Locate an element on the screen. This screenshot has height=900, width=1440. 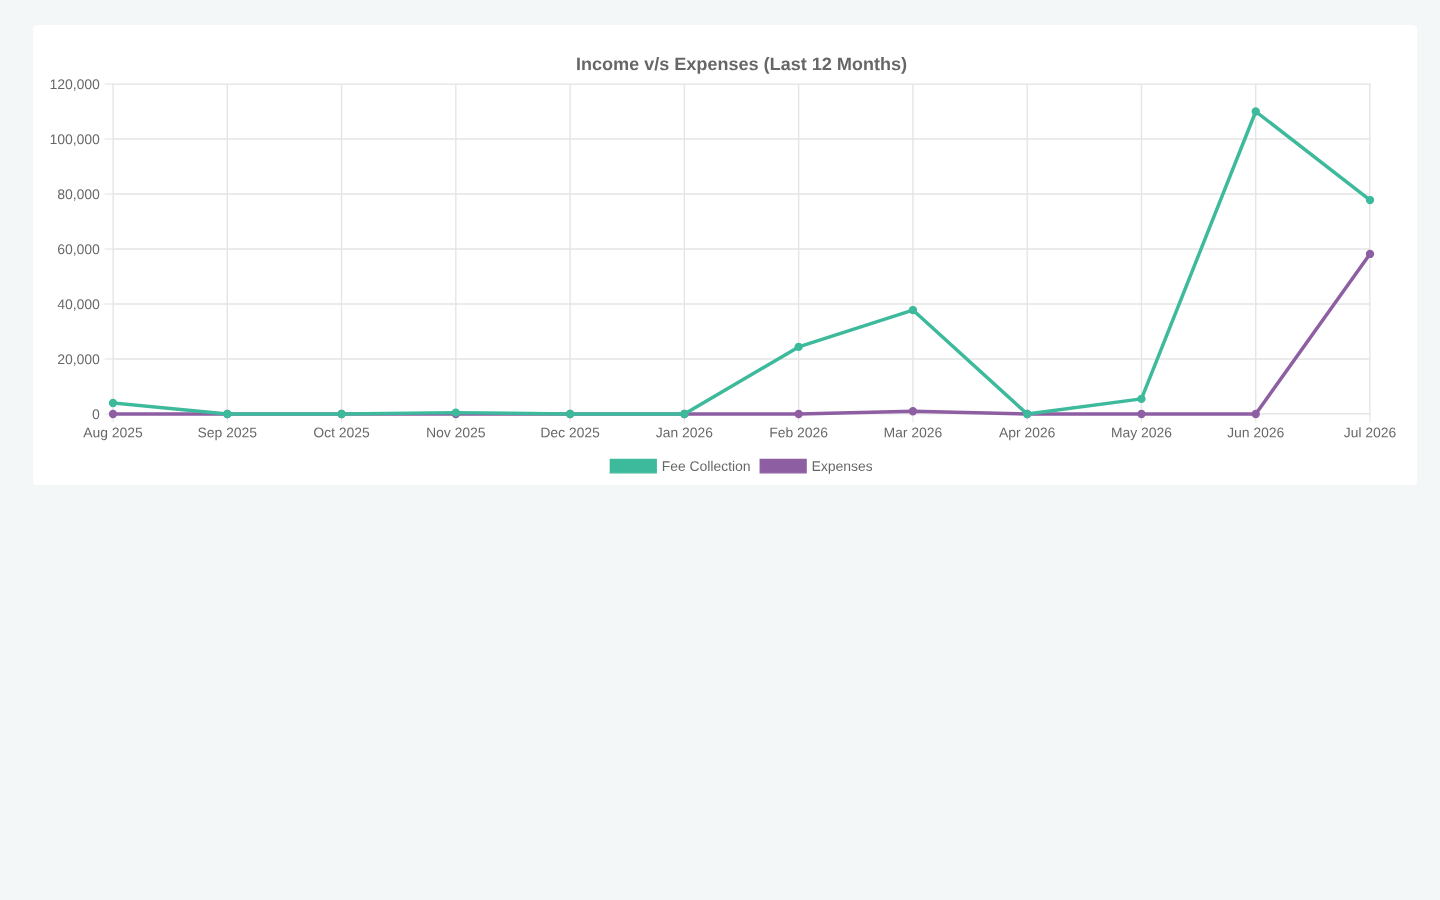
legend-label: Fee Collection is located at coordinates (706, 466).